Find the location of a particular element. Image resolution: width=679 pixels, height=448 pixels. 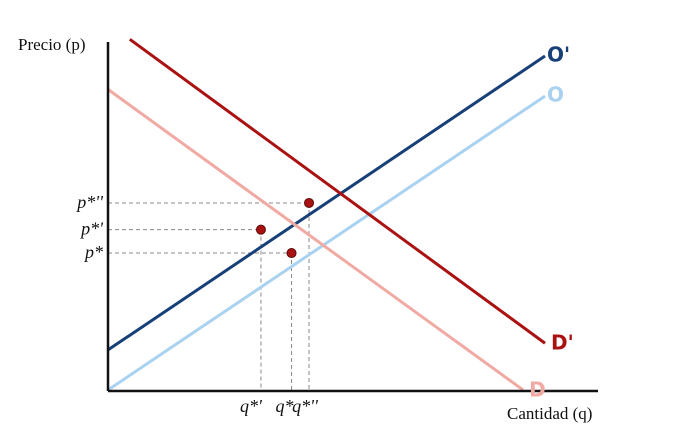

equilibrium-point-q-star-prime is located at coordinates (260, 229).